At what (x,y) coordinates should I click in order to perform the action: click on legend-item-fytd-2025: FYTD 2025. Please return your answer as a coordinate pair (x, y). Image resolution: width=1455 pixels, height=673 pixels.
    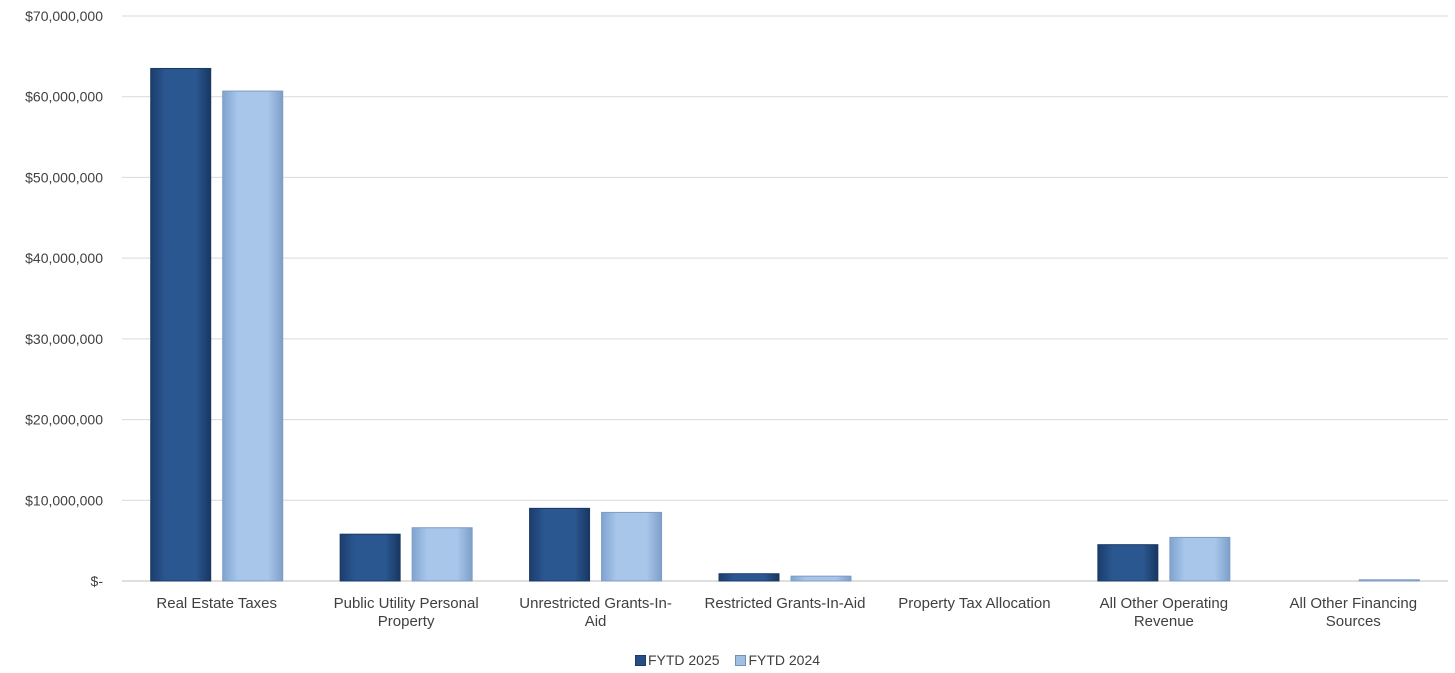
    Looking at the image, I should click on (677, 660).